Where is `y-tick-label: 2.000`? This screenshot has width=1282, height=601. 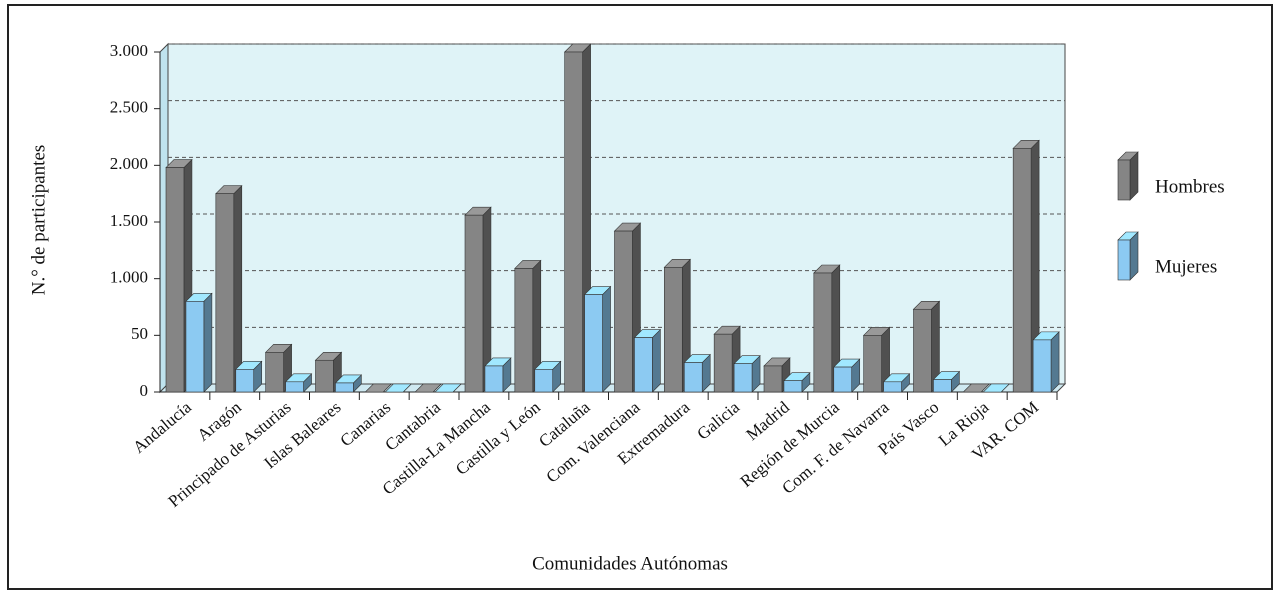 y-tick-label: 2.000 is located at coordinates (129, 163).